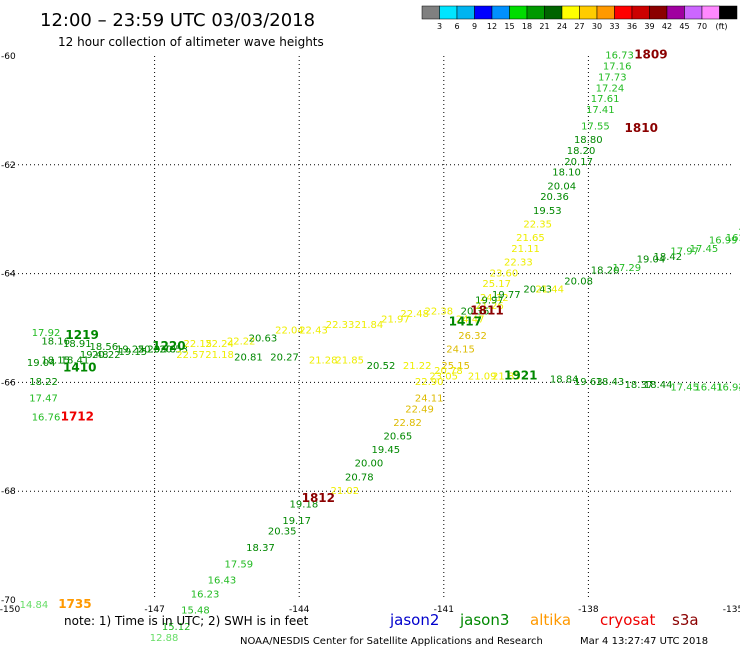 The height and width of the screenshot is (650, 740). What do you see at coordinates (94, 355) in the screenshot?
I see `wave-height-label: 19.48` at bounding box center [94, 355].